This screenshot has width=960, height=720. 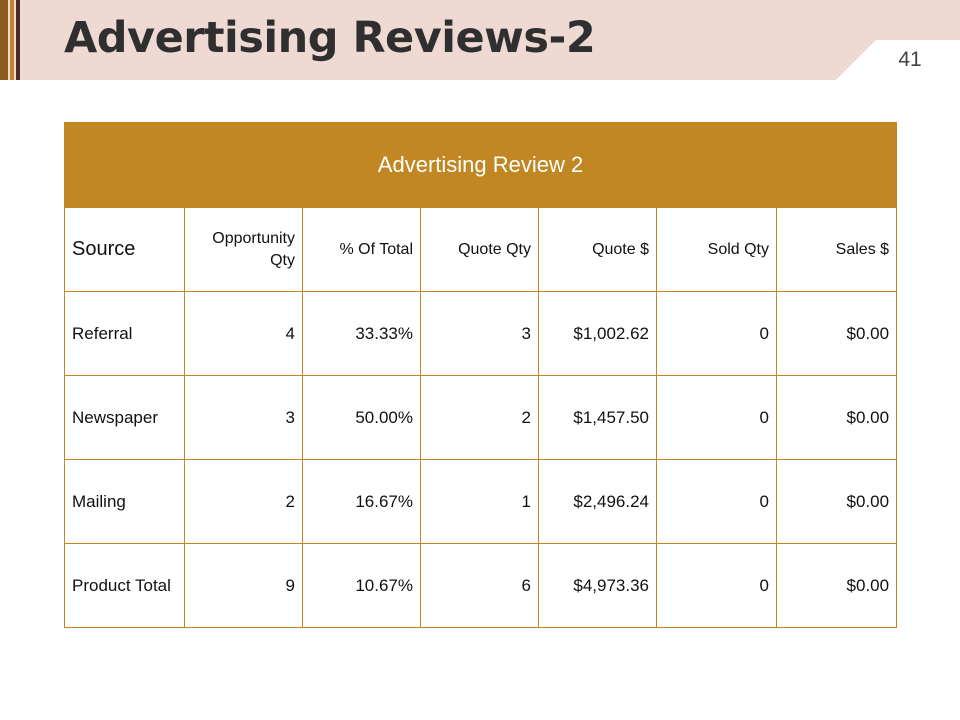 I want to click on column-header-quote-qty: Quote Qty, so click(x=479, y=249).